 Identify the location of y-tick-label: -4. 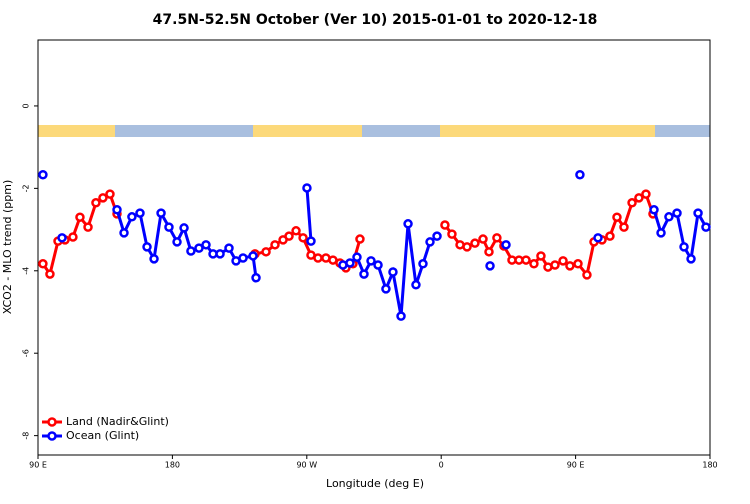
(26, 271).